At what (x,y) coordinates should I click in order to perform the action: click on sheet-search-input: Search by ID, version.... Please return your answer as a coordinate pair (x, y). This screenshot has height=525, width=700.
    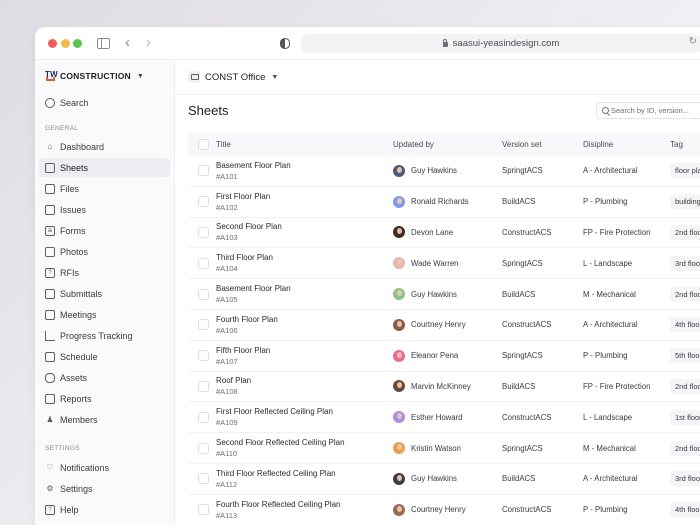
    Looking at the image, I should click on (648, 110).